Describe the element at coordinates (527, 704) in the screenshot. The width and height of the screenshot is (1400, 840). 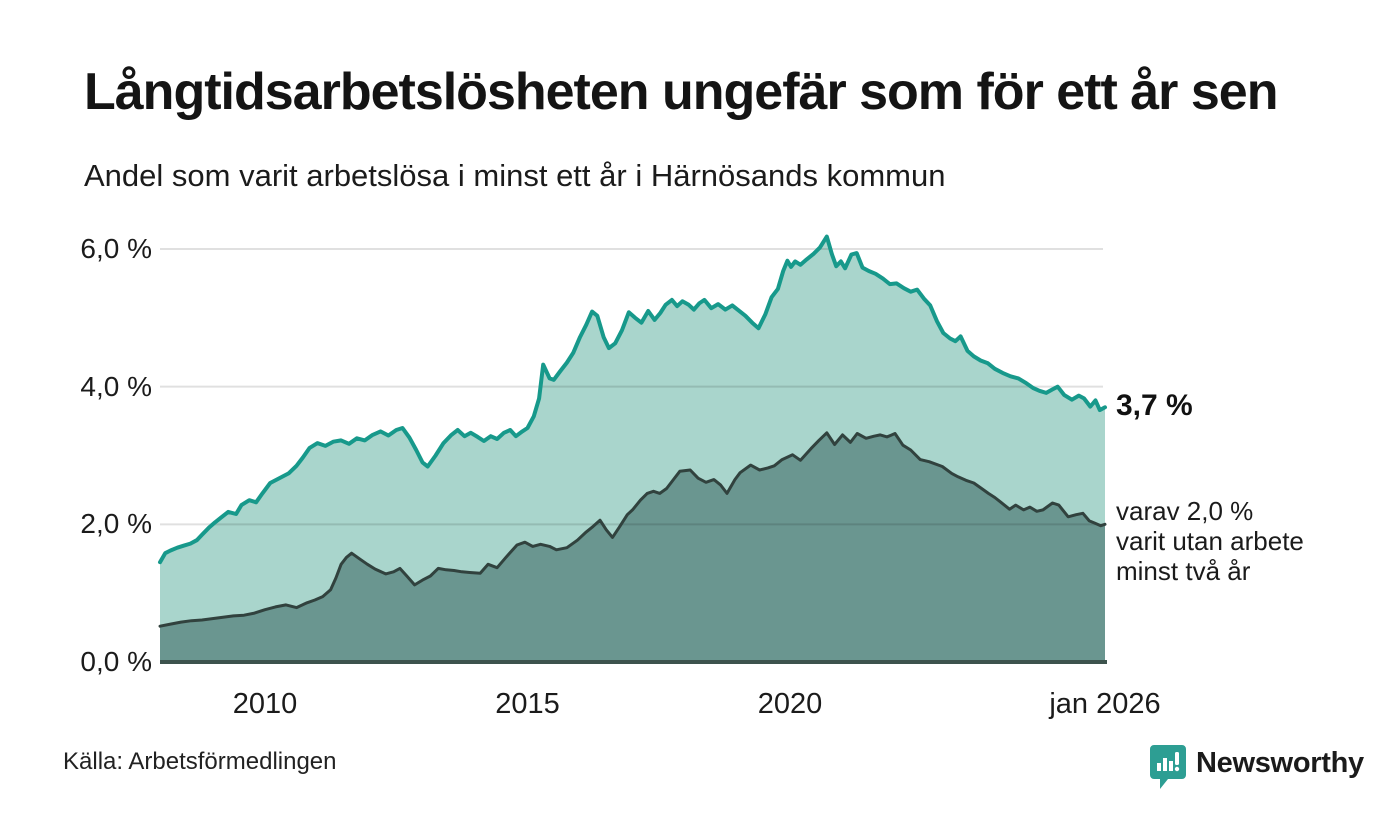
I see `x-axis-tick-label: 2015` at that location.